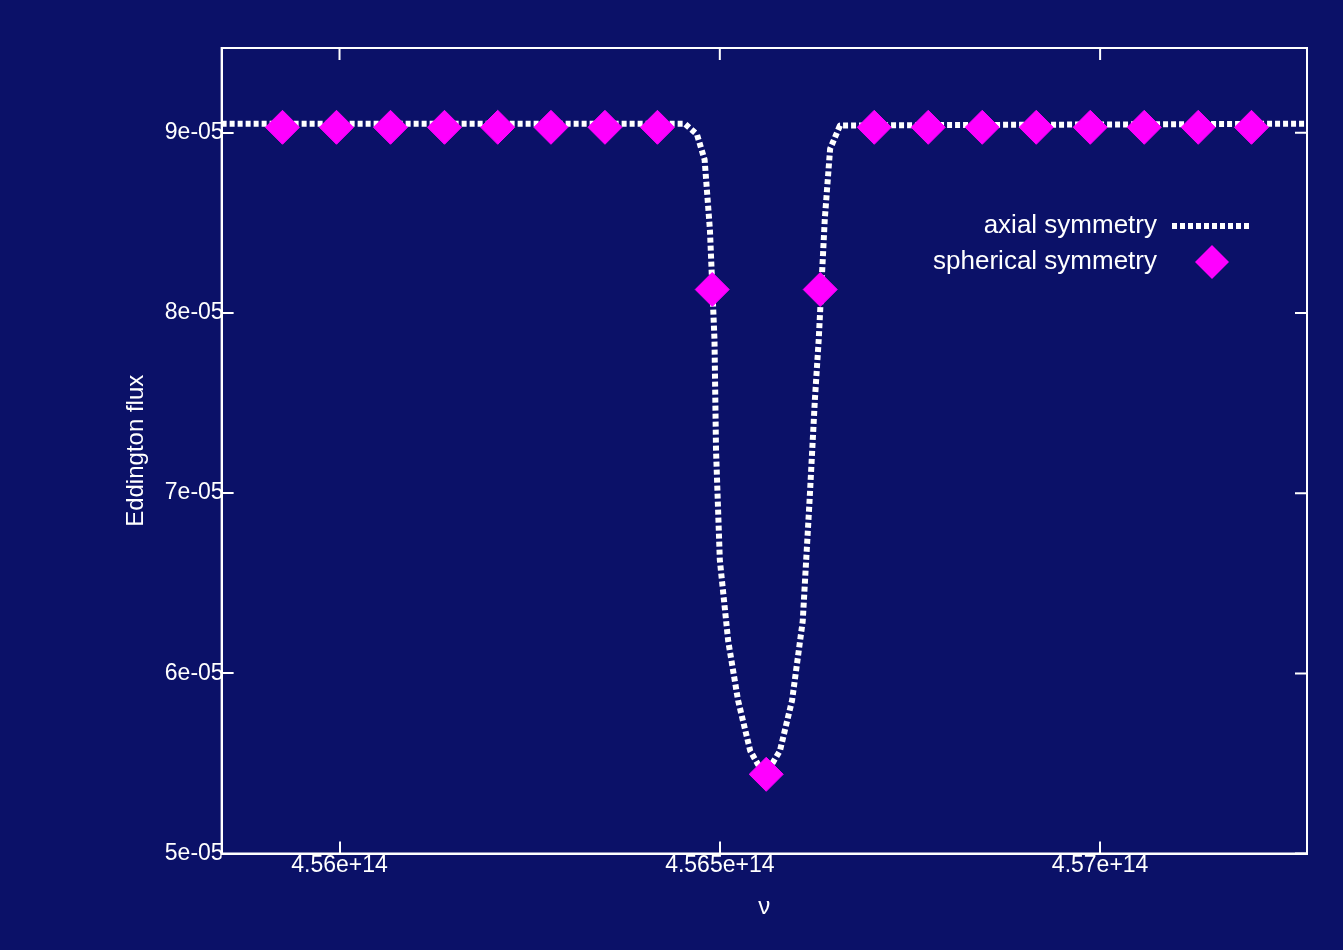 This screenshot has width=1343, height=950. I want to click on x-tick-label: 4.565e+14, so click(720, 863).